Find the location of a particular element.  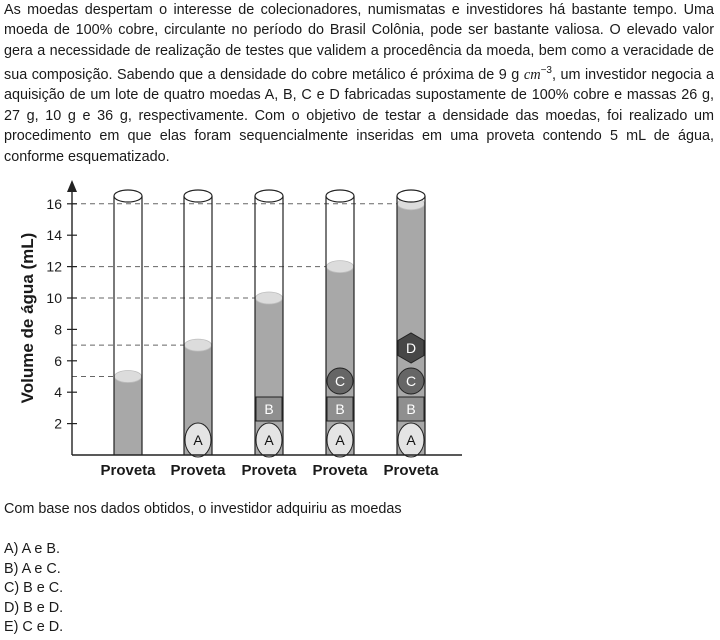

y-tick-label: 14 is located at coordinates (54, 235).